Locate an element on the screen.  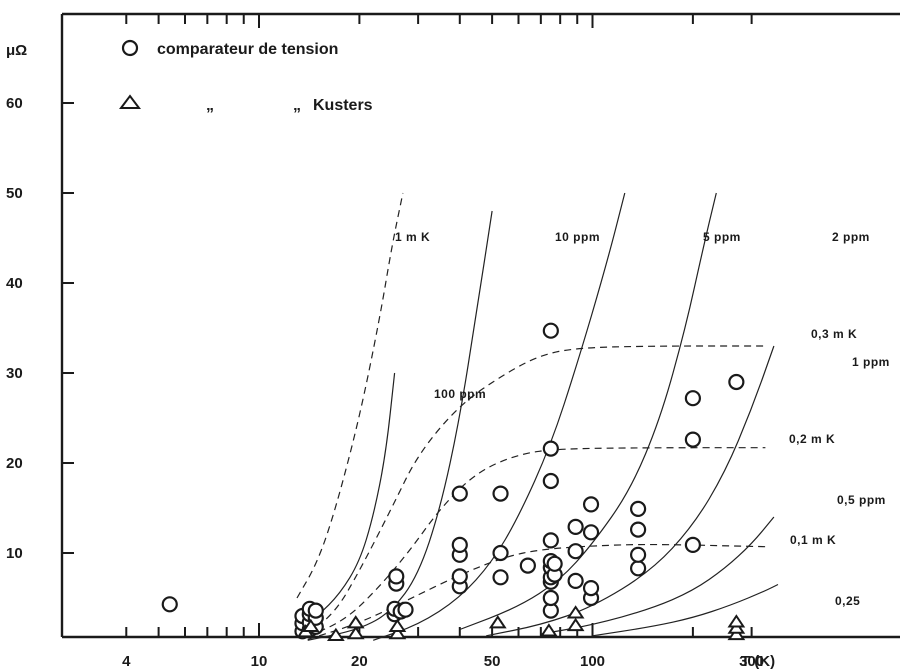
x-tick-label: 4 is located at coordinates (126, 661).